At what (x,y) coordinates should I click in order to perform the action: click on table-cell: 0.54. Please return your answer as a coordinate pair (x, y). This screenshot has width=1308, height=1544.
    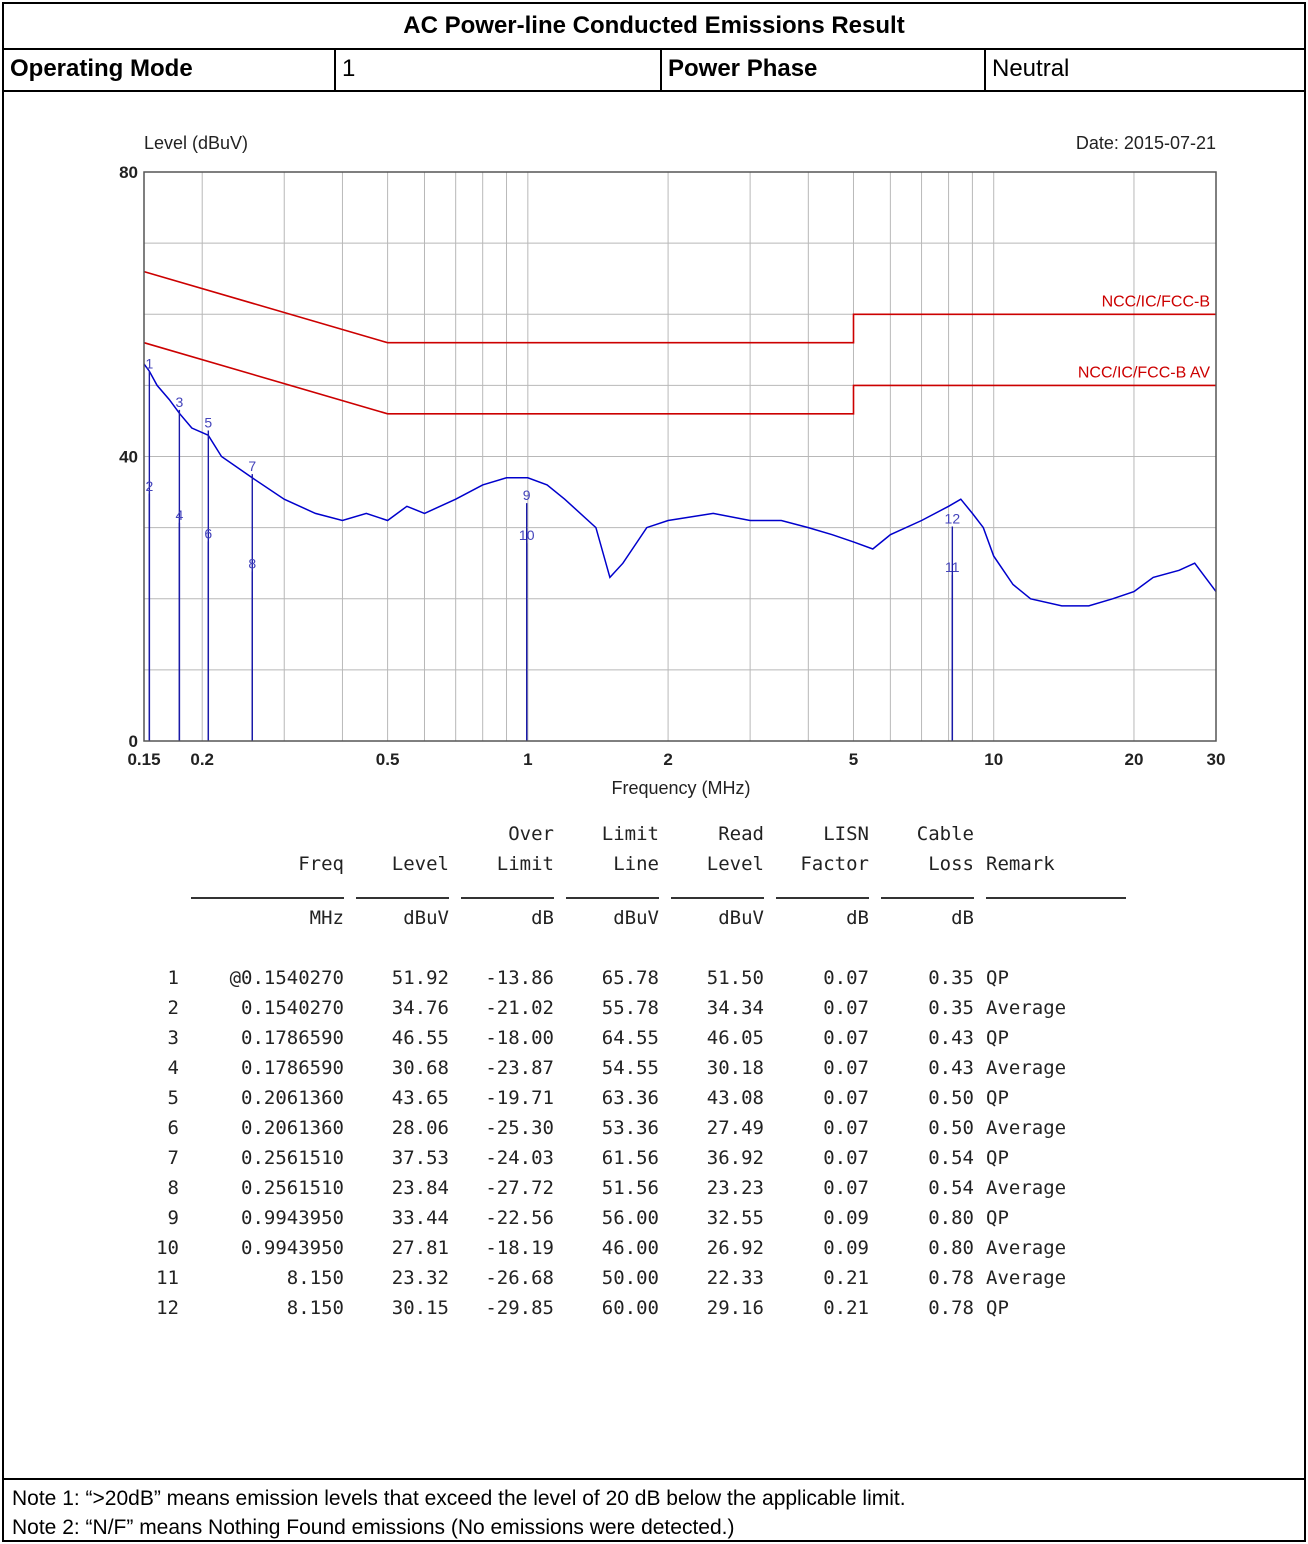
    Looking at the image, I should click on (951, 1188).